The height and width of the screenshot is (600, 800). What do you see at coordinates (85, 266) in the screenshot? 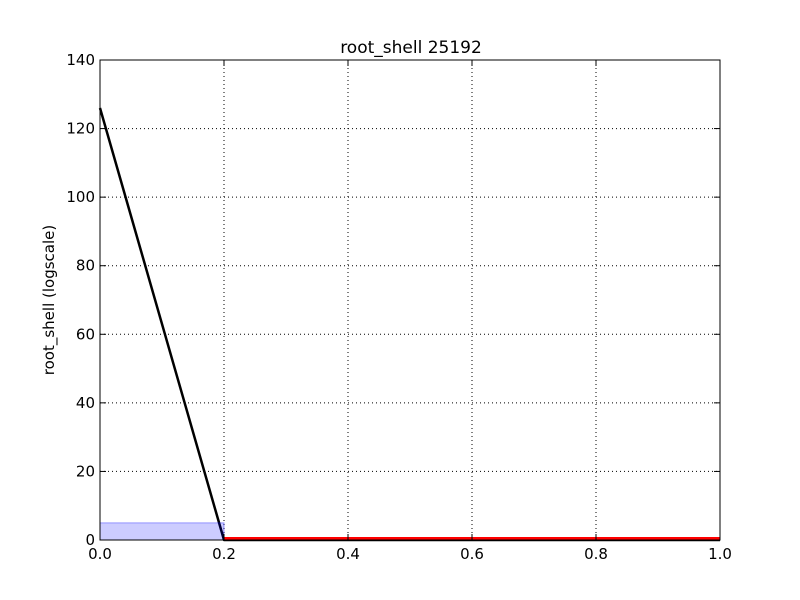
I see `y-tick-label: 80` at bounding box center [85, 266].